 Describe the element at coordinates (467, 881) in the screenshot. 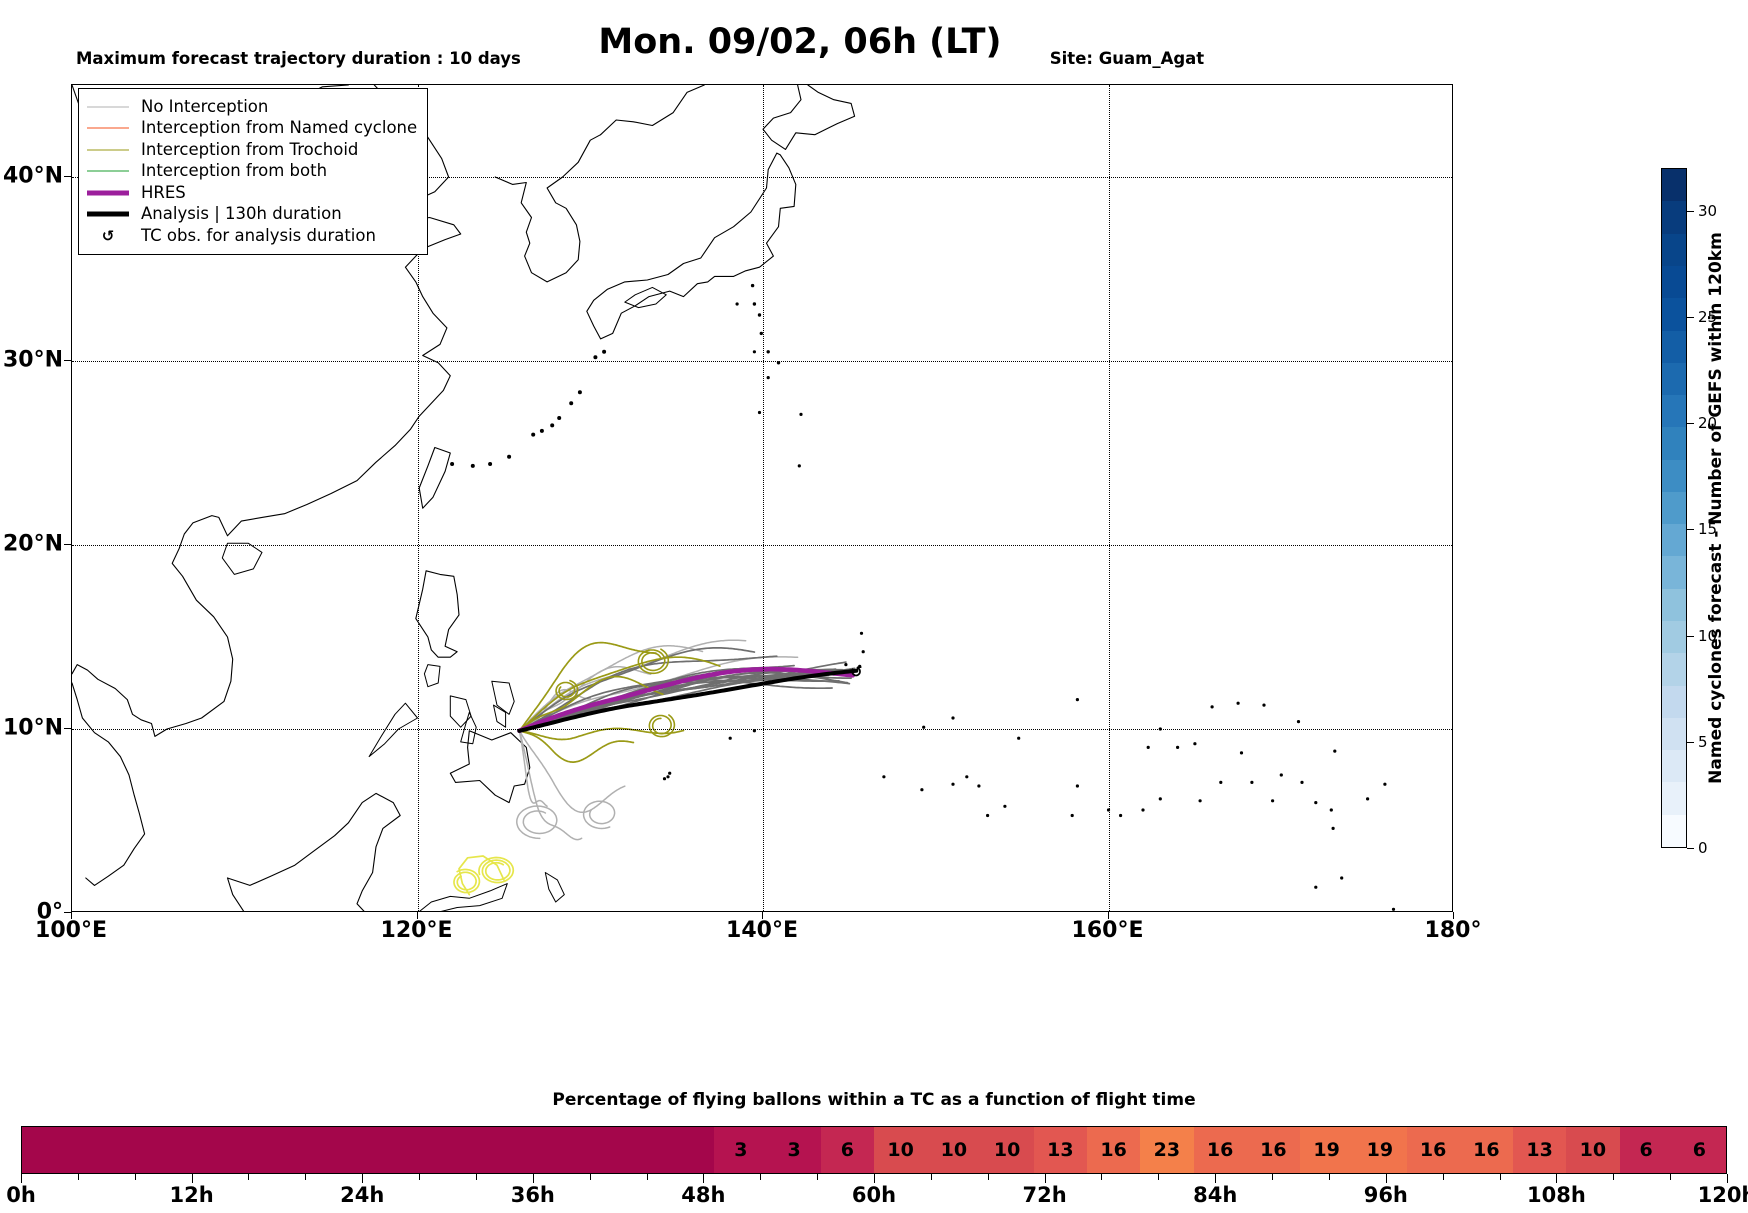

I see `trajectory-trochoid-loop-south` at that location.